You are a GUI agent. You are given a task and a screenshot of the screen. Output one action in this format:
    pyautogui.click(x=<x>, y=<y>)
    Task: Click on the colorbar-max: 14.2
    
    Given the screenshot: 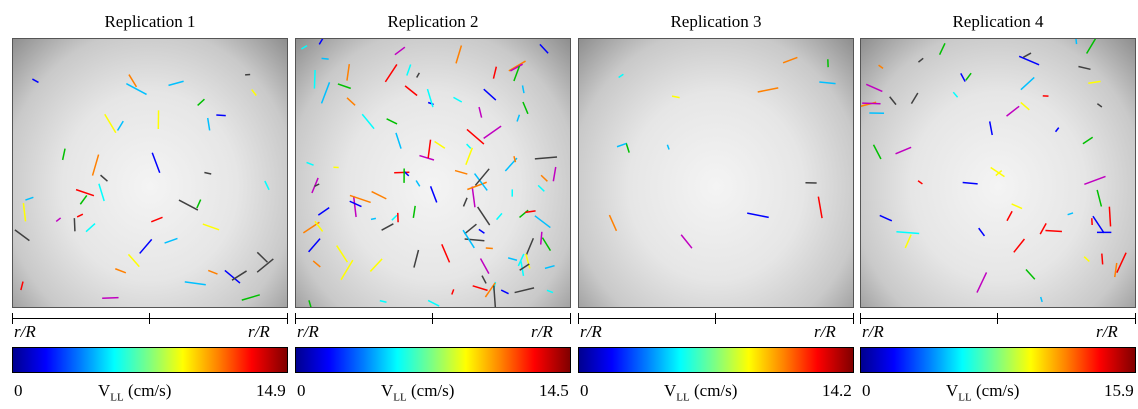 What is the action you would take?
    pyautogui.click(x=837, y=390)
    